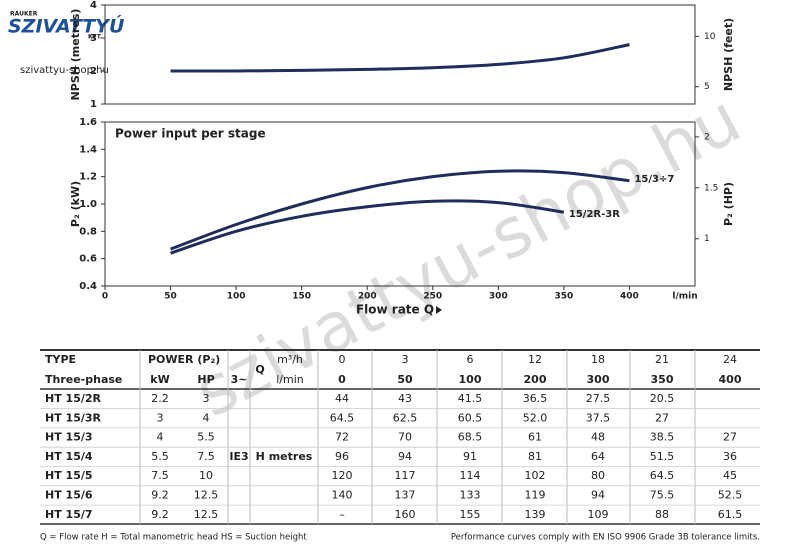 This screenshot has width=800, height=554. Describe the element at coordinates (730, 456) in the screenshot. I see `table-cell: 36` at that location.